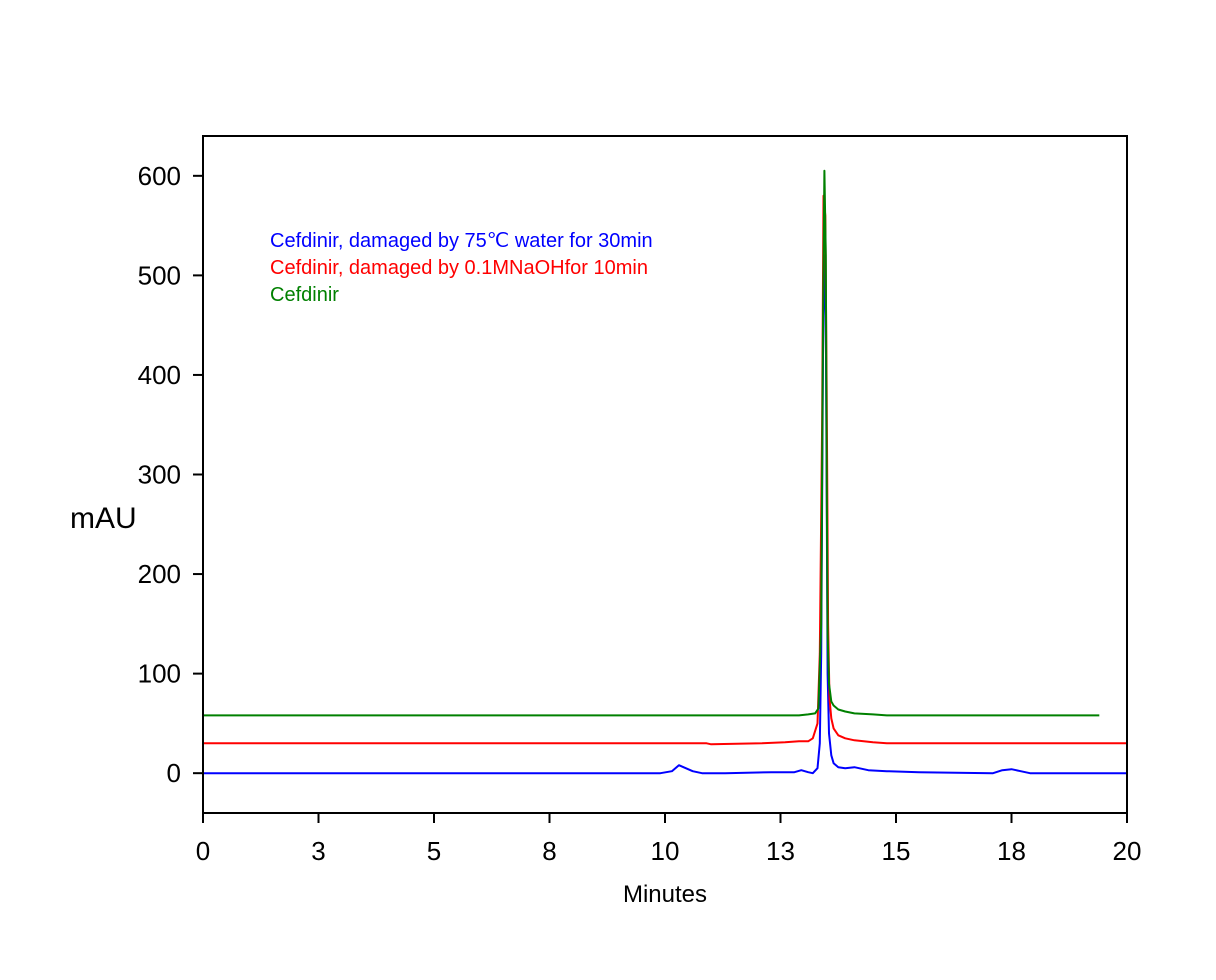  What do you see at coordinates (318, 851) in the screenshot?
I see `x-tick-label: 3` at bounding box center [318, 851].